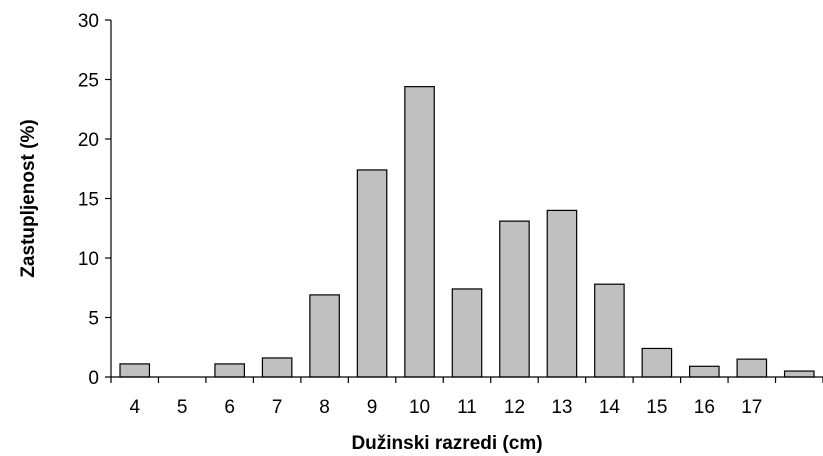 The width and height of the screenshot is (823, 456). What do you see at coordinates (88, 140) in the screenshot?
I see `y-tick-label: 20` at bounding box center [88, 140].